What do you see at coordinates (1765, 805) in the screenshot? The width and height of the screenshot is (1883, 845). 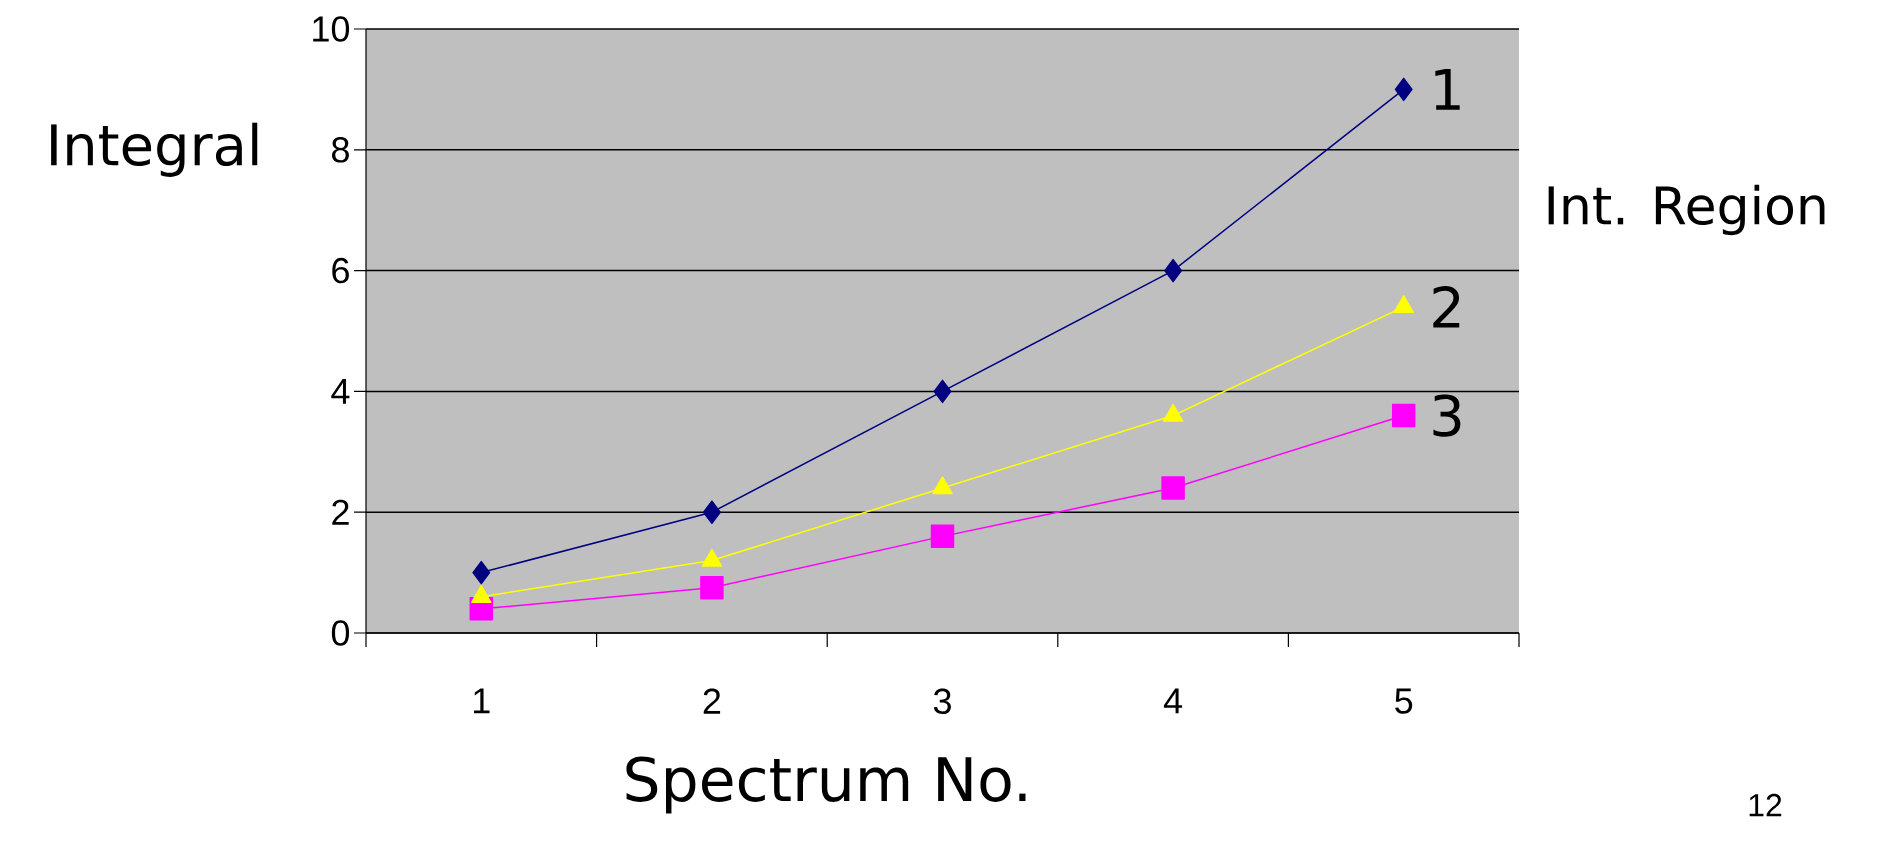 I see `text: 12` at bounding box center [1765, 805].